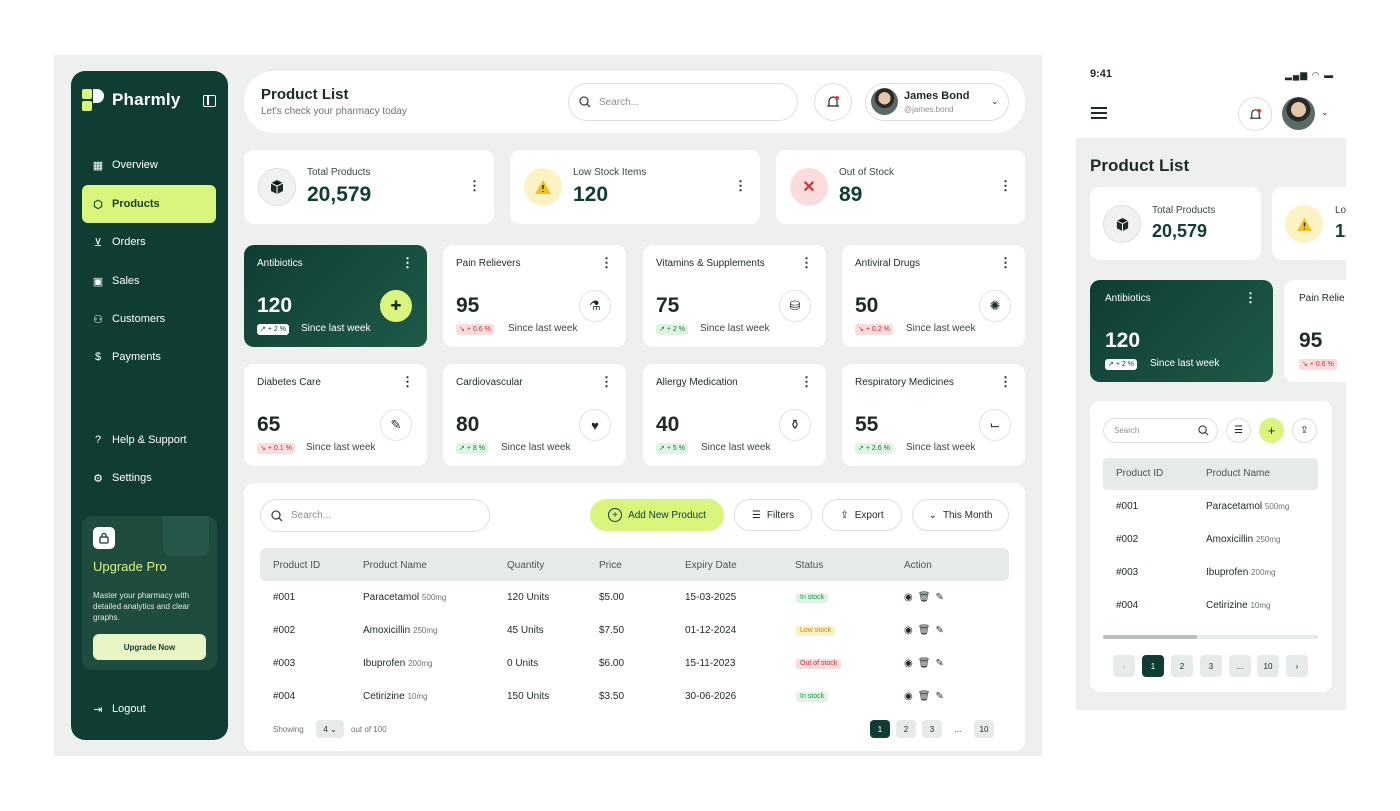  Describe the element at coordinates (149, 647) in the screenshot. I see `upgrade-now-button: Upgrade Now` at that location.